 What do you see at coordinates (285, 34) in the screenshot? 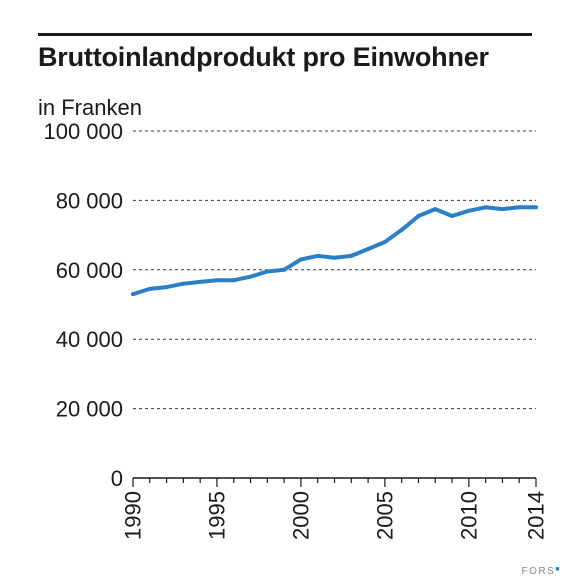
I see `title-rule` at bounding box center [285, 34].